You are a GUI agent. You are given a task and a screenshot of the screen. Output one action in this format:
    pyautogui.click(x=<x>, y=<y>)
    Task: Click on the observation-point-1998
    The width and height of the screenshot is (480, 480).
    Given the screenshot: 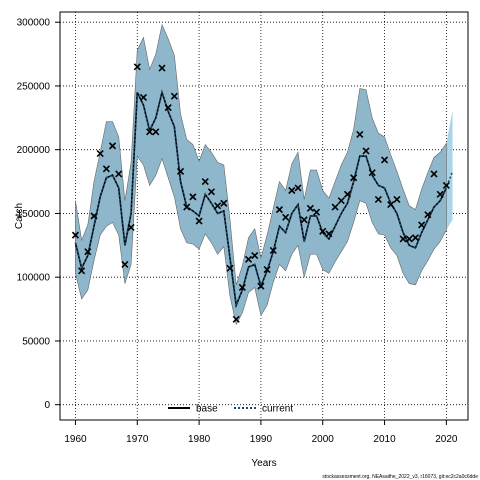 What is the action you would take?
    pyautogui.click(x=310, y=208)
    